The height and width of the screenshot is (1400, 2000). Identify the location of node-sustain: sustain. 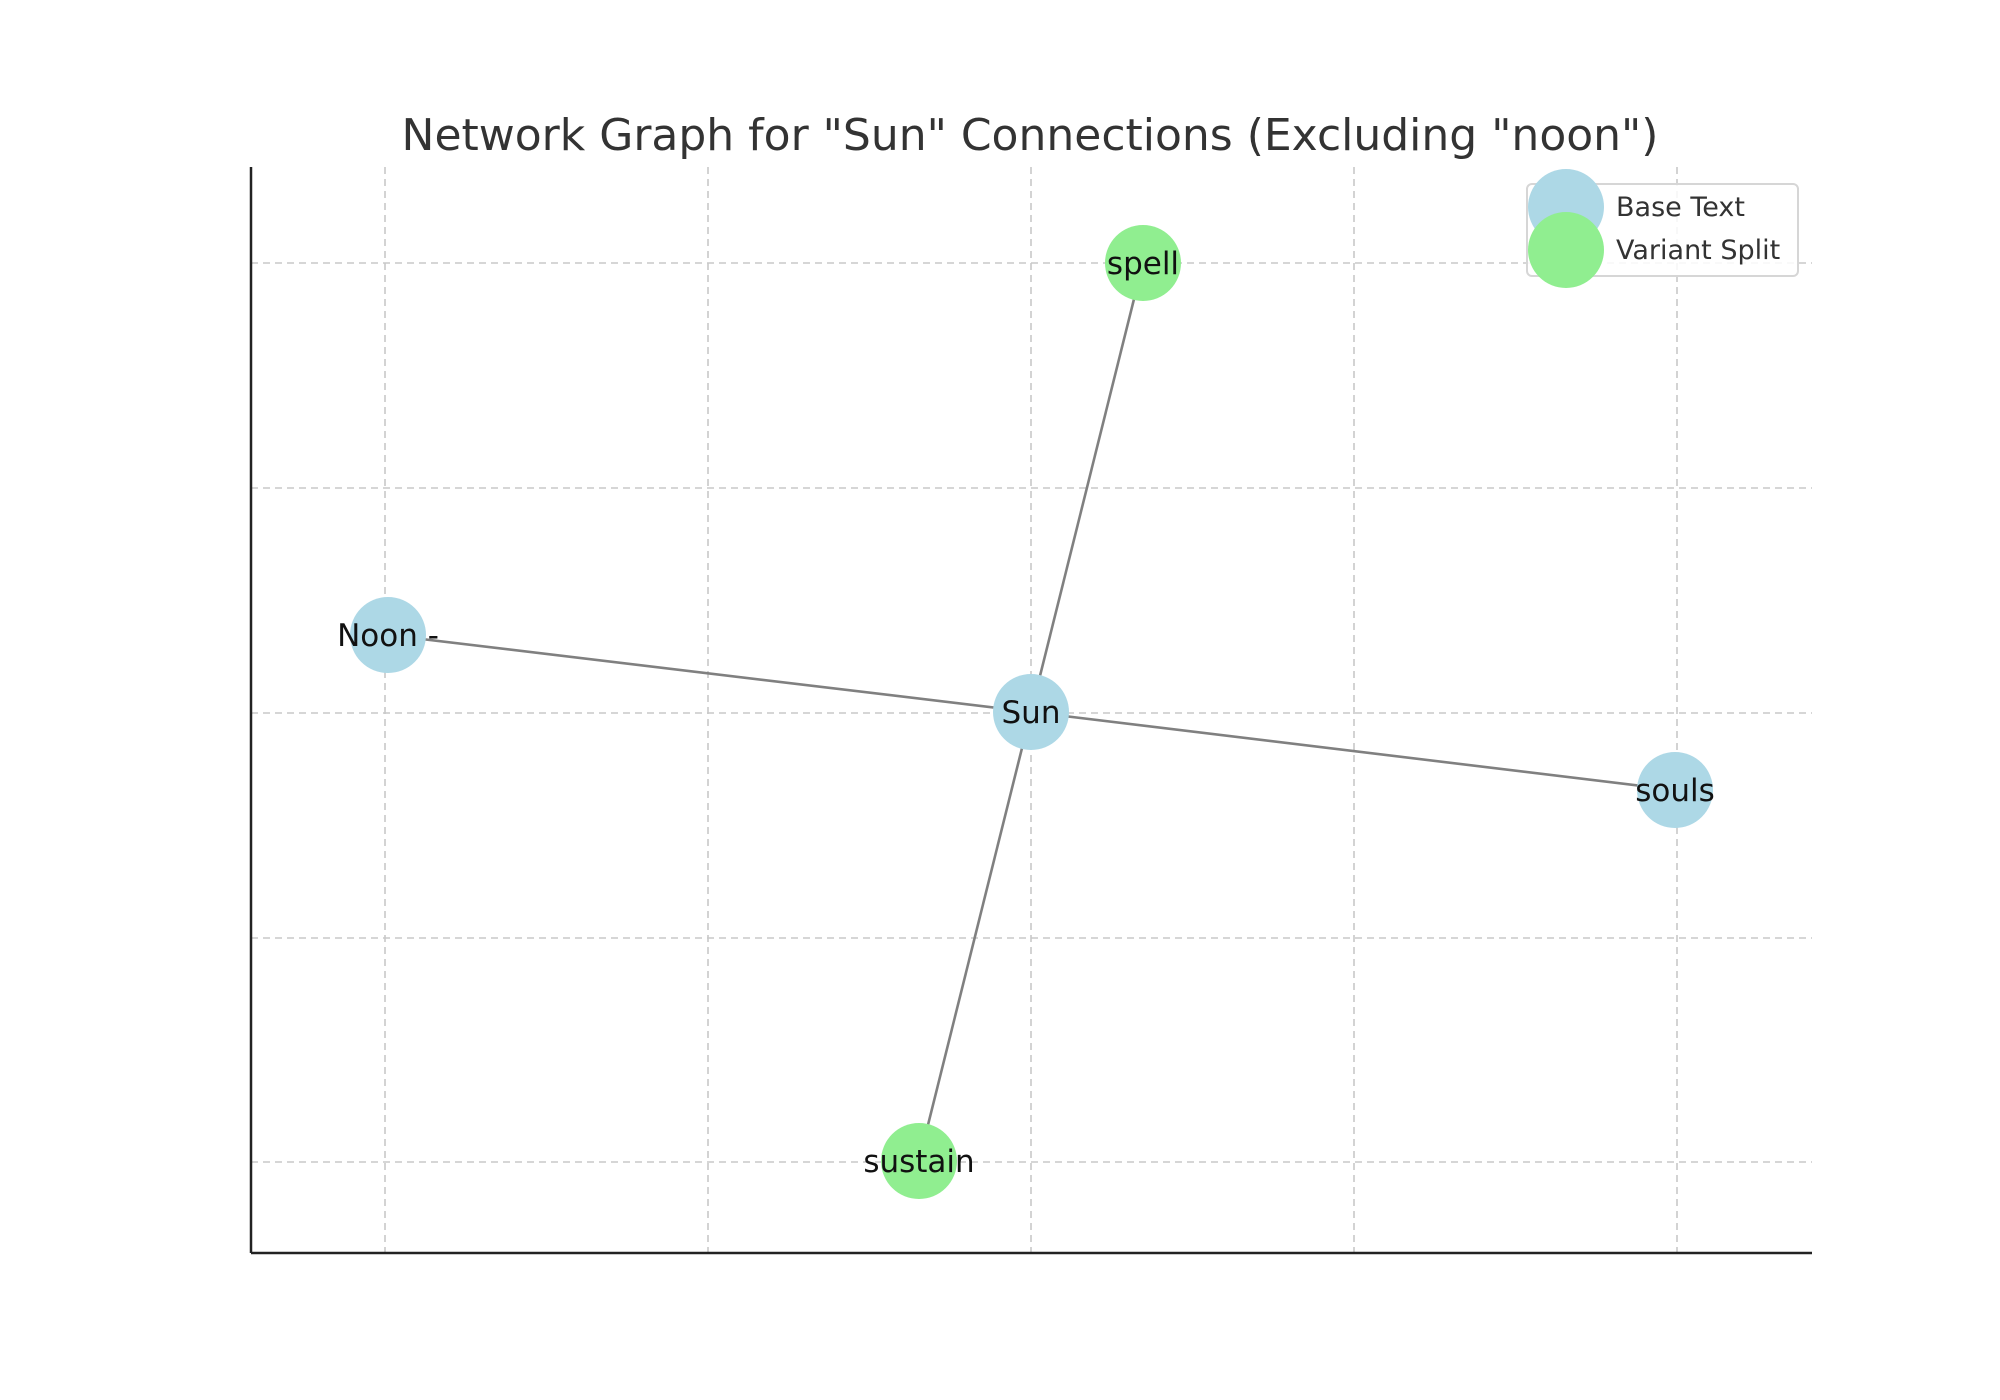
(919, 1161).